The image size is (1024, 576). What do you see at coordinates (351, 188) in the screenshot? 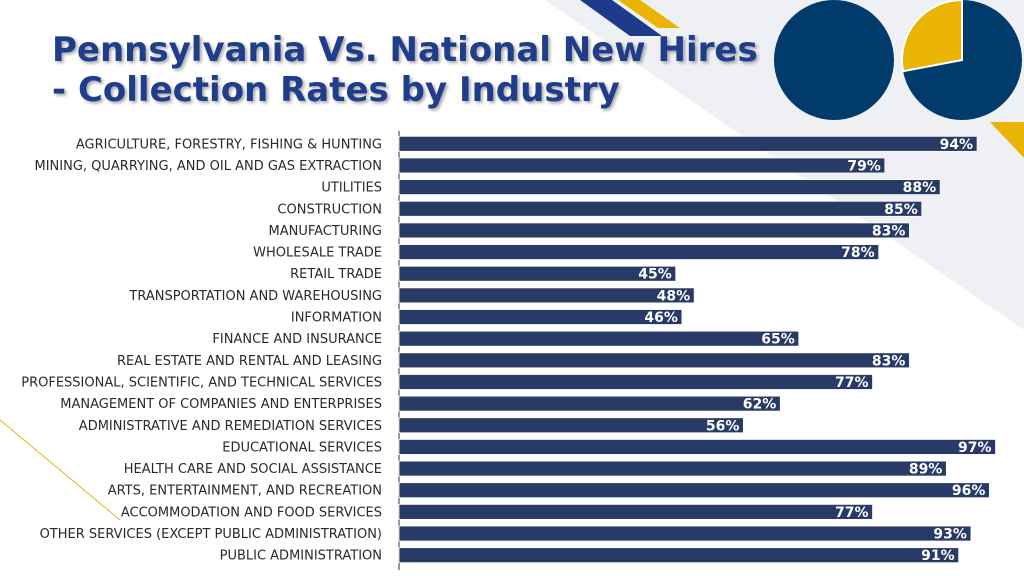
I see `category-label: UTILITIES` at bounding box center [351, 188].